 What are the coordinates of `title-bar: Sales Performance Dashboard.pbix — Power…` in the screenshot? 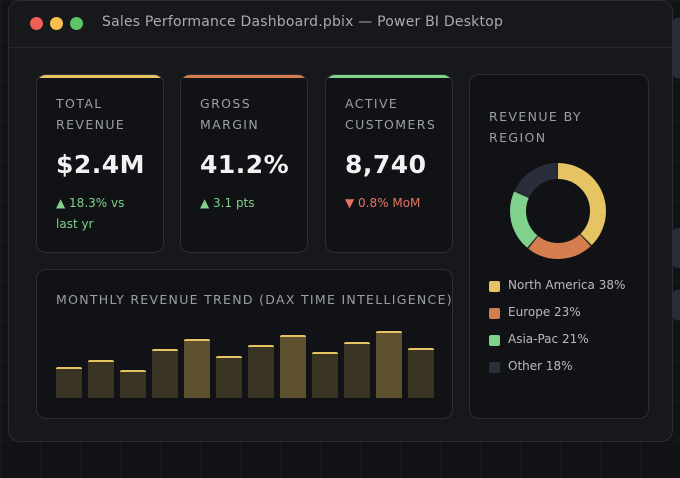 It's located at (340, 24).